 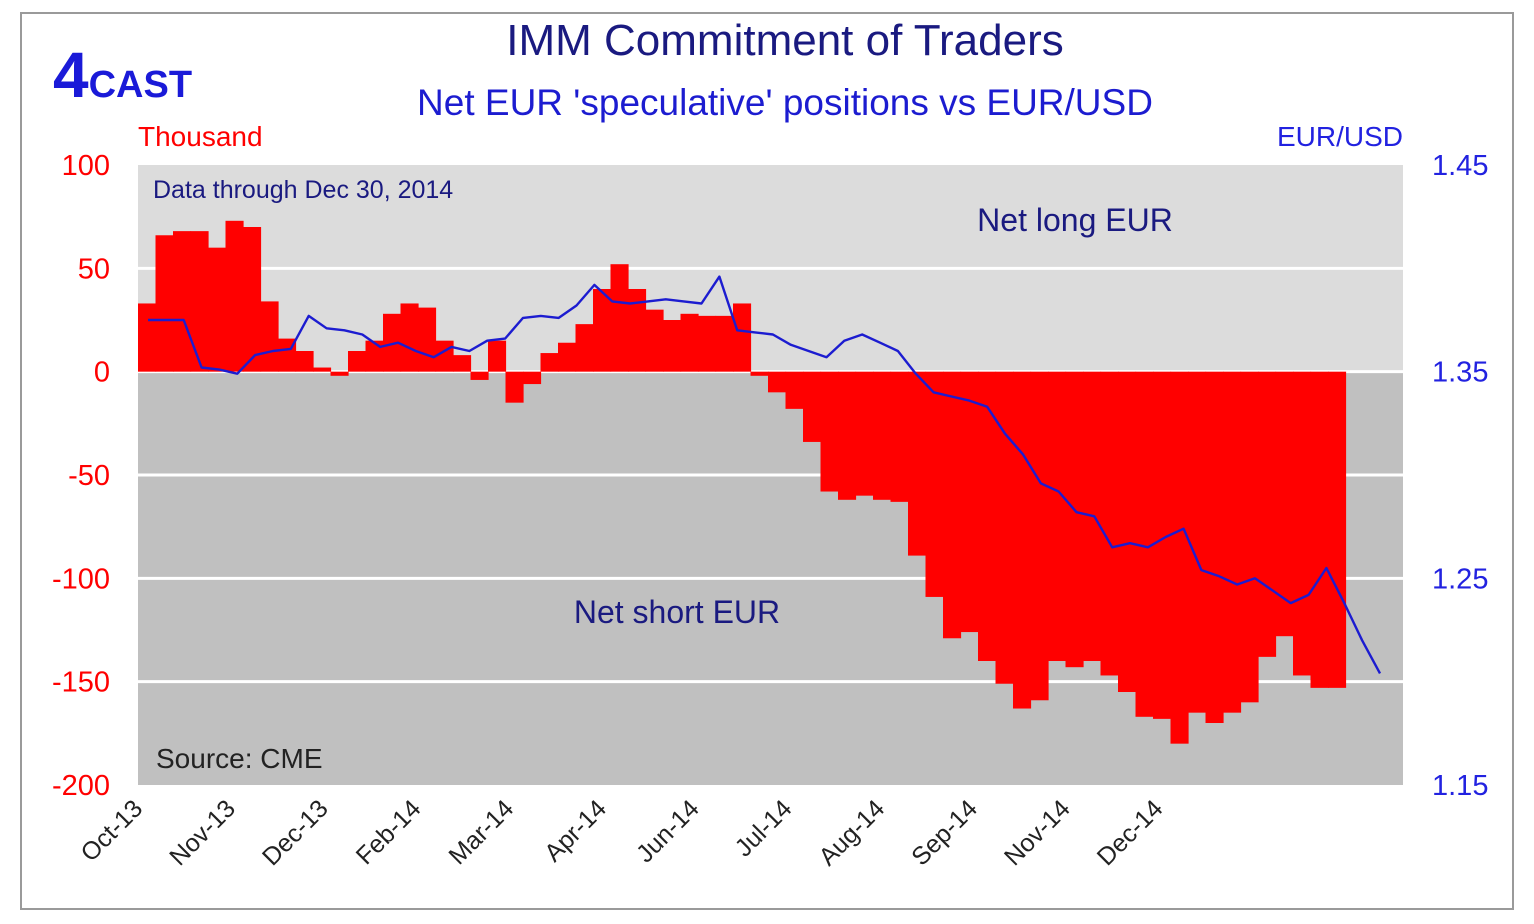 I want to click on x-tick-label: Apr-14, so click(x=575, y=830).